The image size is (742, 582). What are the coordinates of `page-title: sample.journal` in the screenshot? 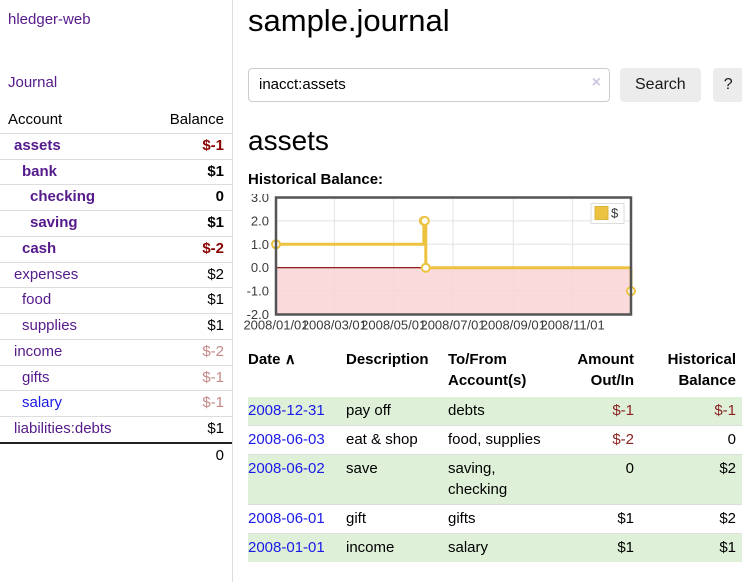 It's located at (349, 20).